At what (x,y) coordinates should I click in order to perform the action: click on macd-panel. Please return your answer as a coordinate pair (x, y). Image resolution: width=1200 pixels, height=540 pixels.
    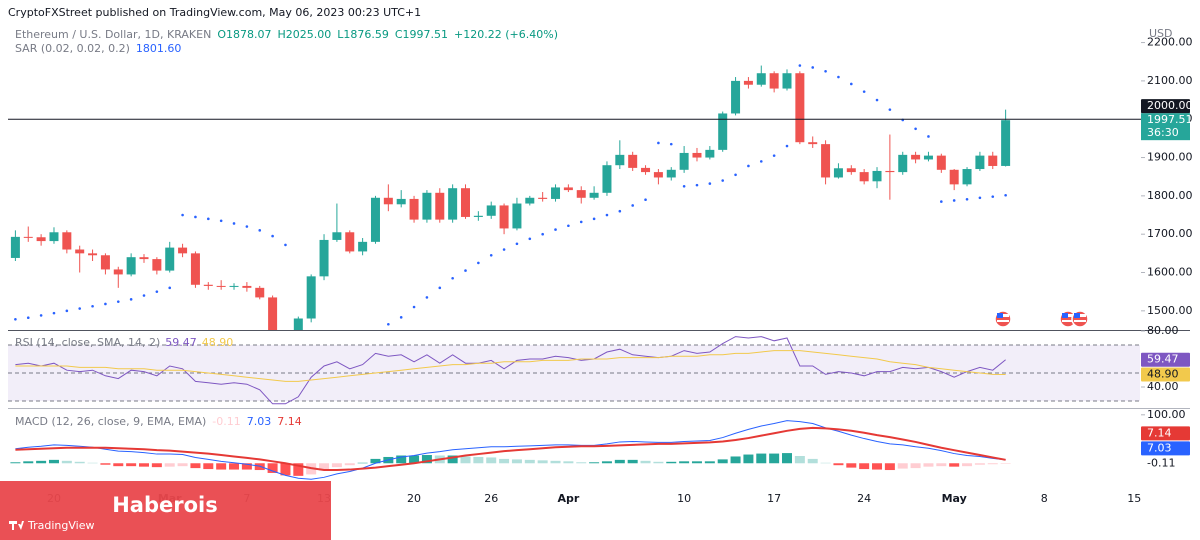
    Looking at the image, I should click on (510, 450).